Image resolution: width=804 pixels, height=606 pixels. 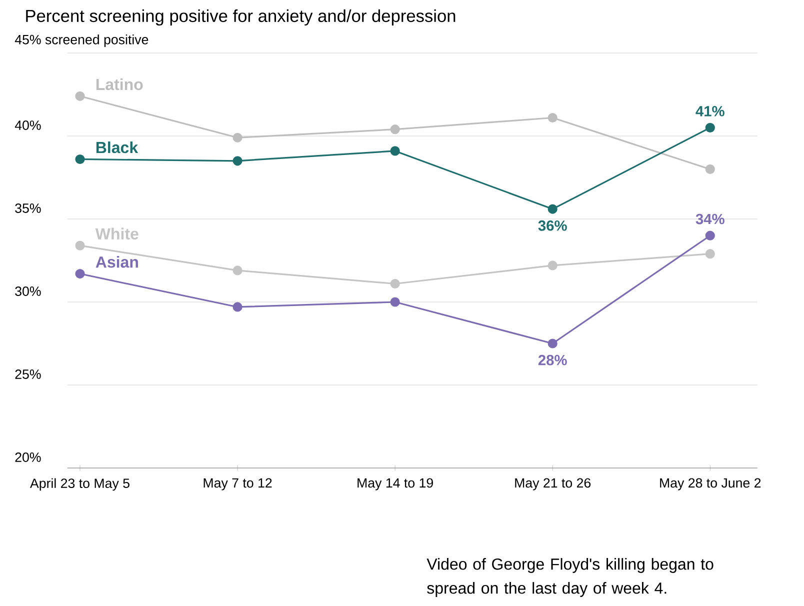 What do you see at coordinates (28, 457) in the screenshot?
I see `y-tick-label: 20%` at bounding box center [28, 457].